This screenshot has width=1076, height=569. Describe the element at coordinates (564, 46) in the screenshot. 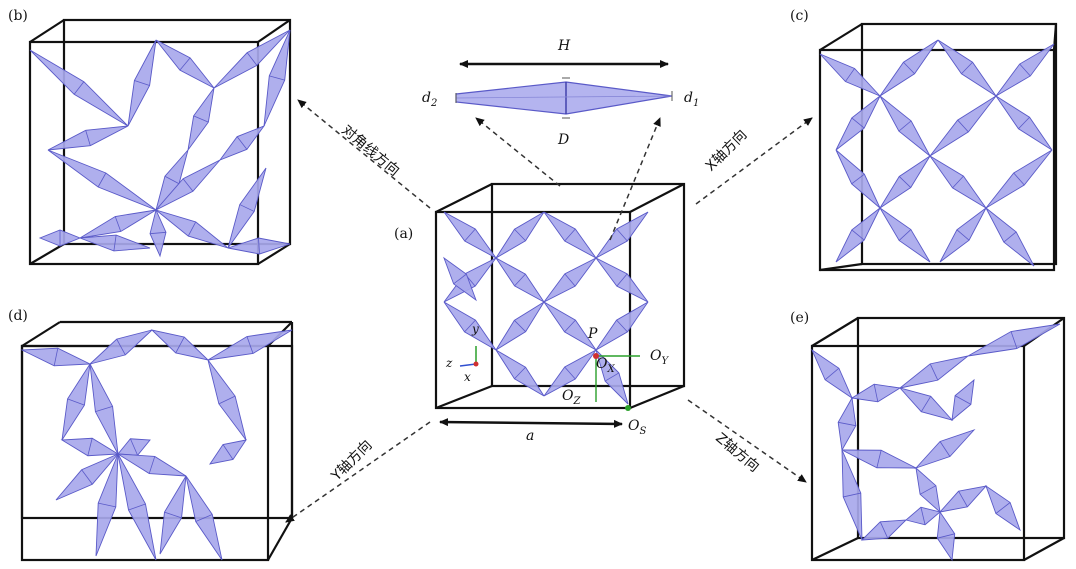

I see `strut-length-label: H` at that location.